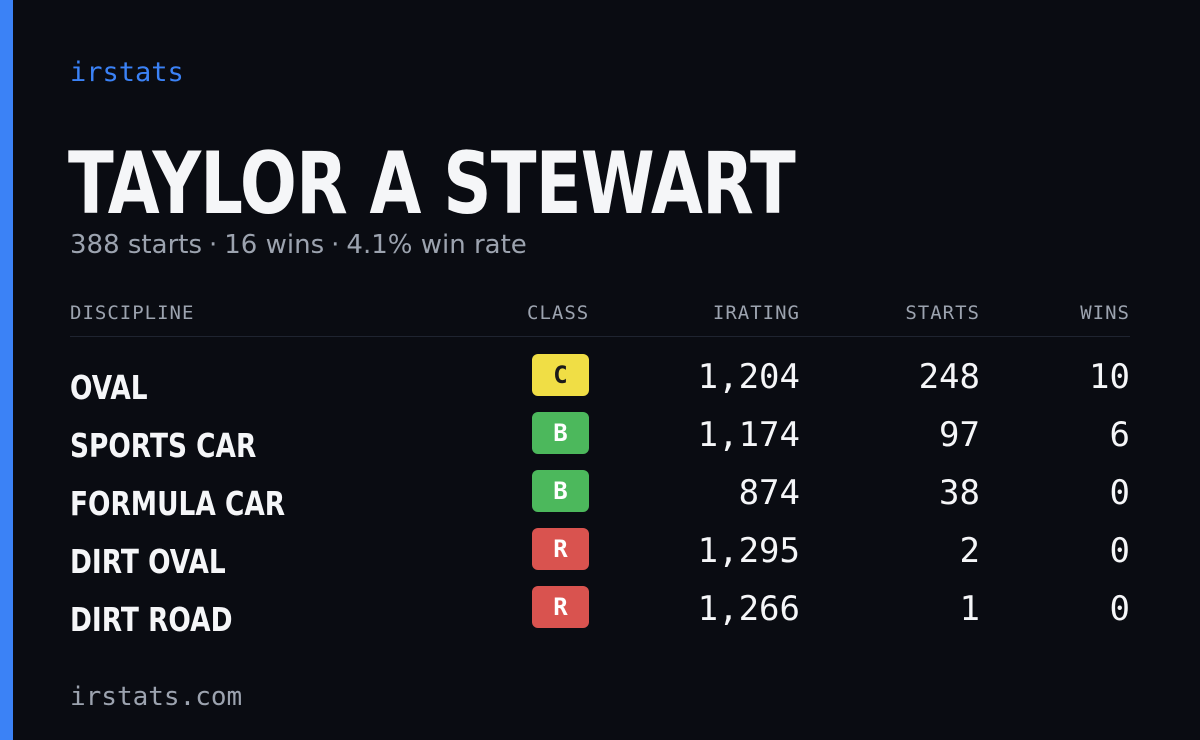 The width and height of the screenshot is (1200, 740). I want to click on irating-value: 1,204, so click(748, 377).